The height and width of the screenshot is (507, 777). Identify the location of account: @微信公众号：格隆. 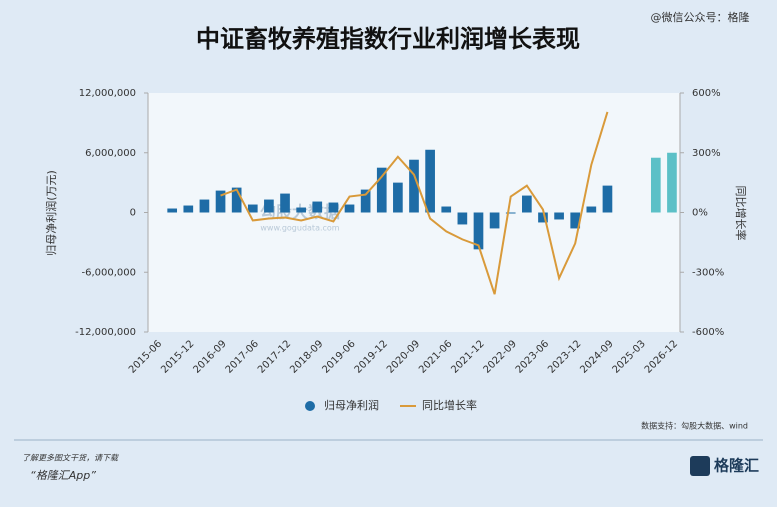
(700, 17).